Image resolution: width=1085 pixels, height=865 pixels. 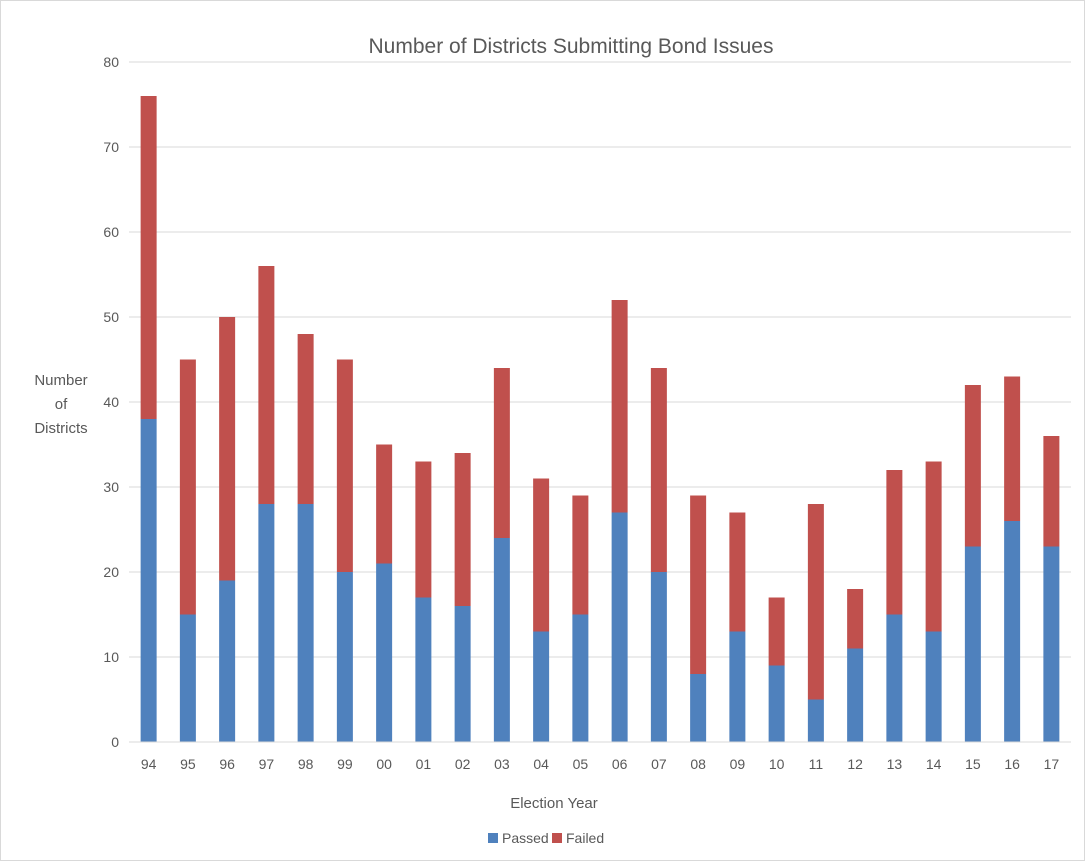 I want to click on y-tick-label: 10, so click(x=111, y=657).